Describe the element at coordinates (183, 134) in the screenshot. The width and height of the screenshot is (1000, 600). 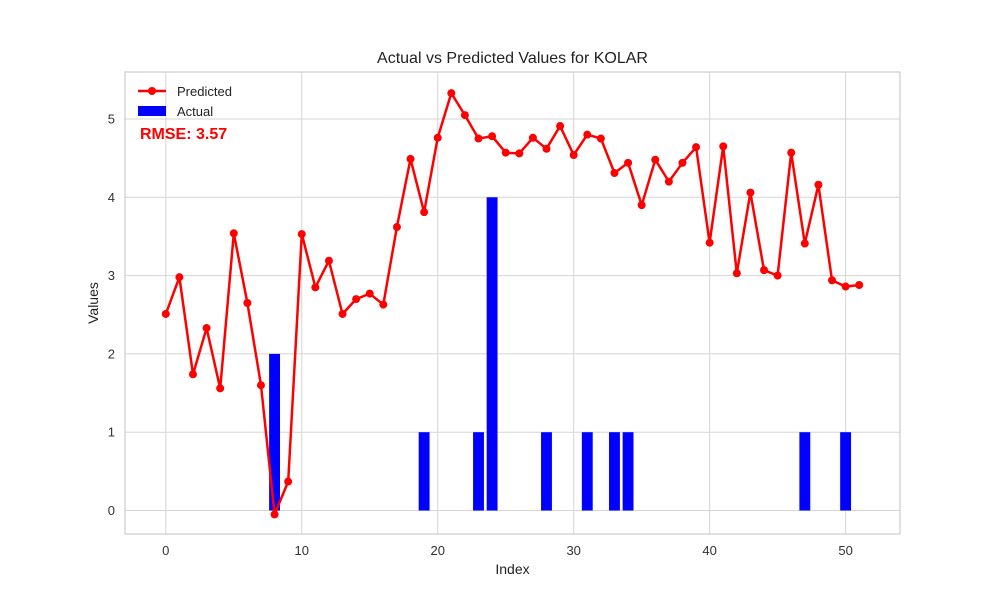
I see `rmse-annotation: RMSE: 3.57` at that location.